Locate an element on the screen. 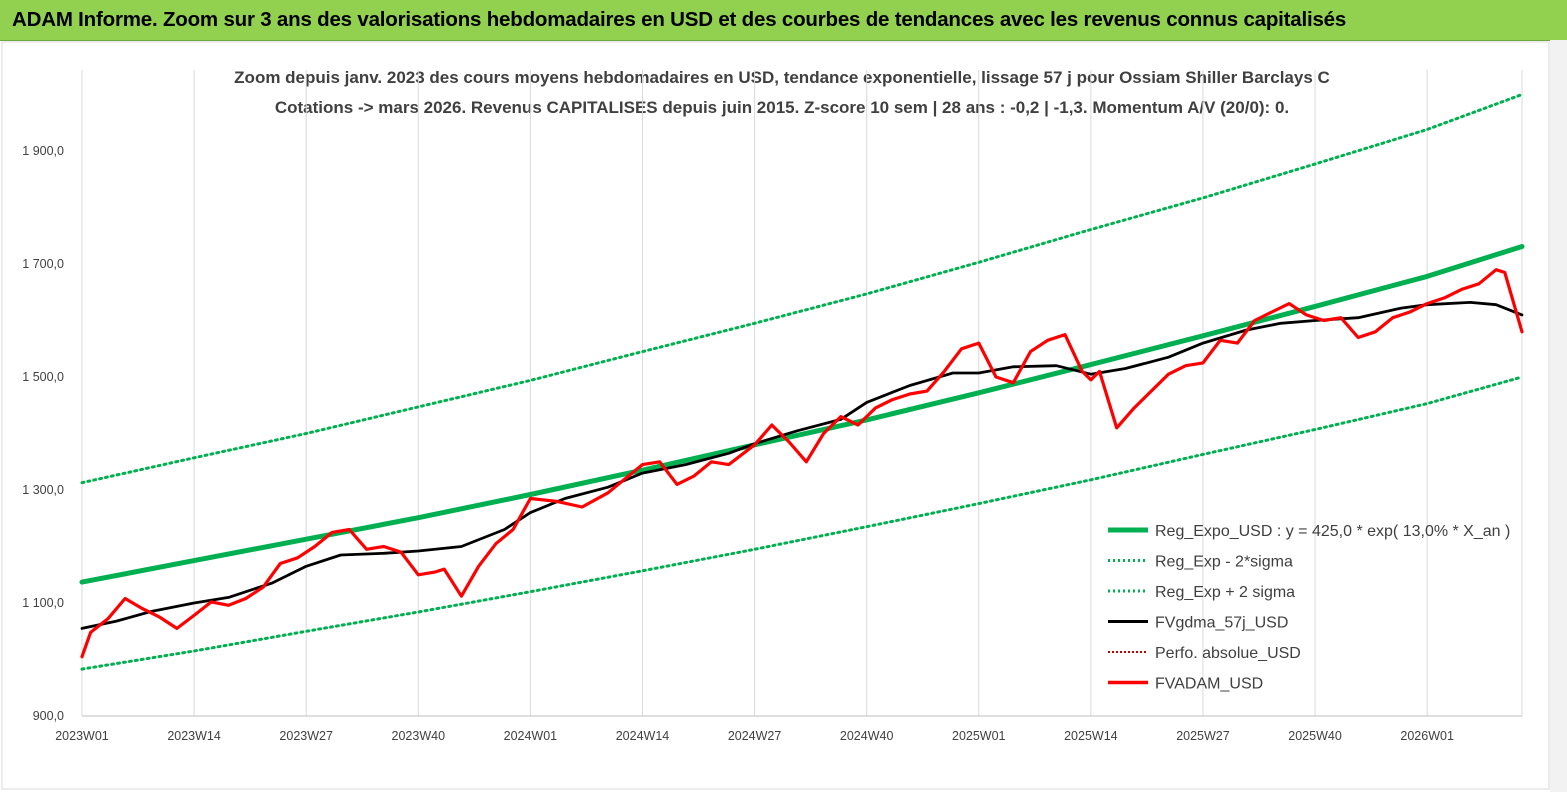  y-tick-label: 1 100,0 is located at coordinates (43, 603).